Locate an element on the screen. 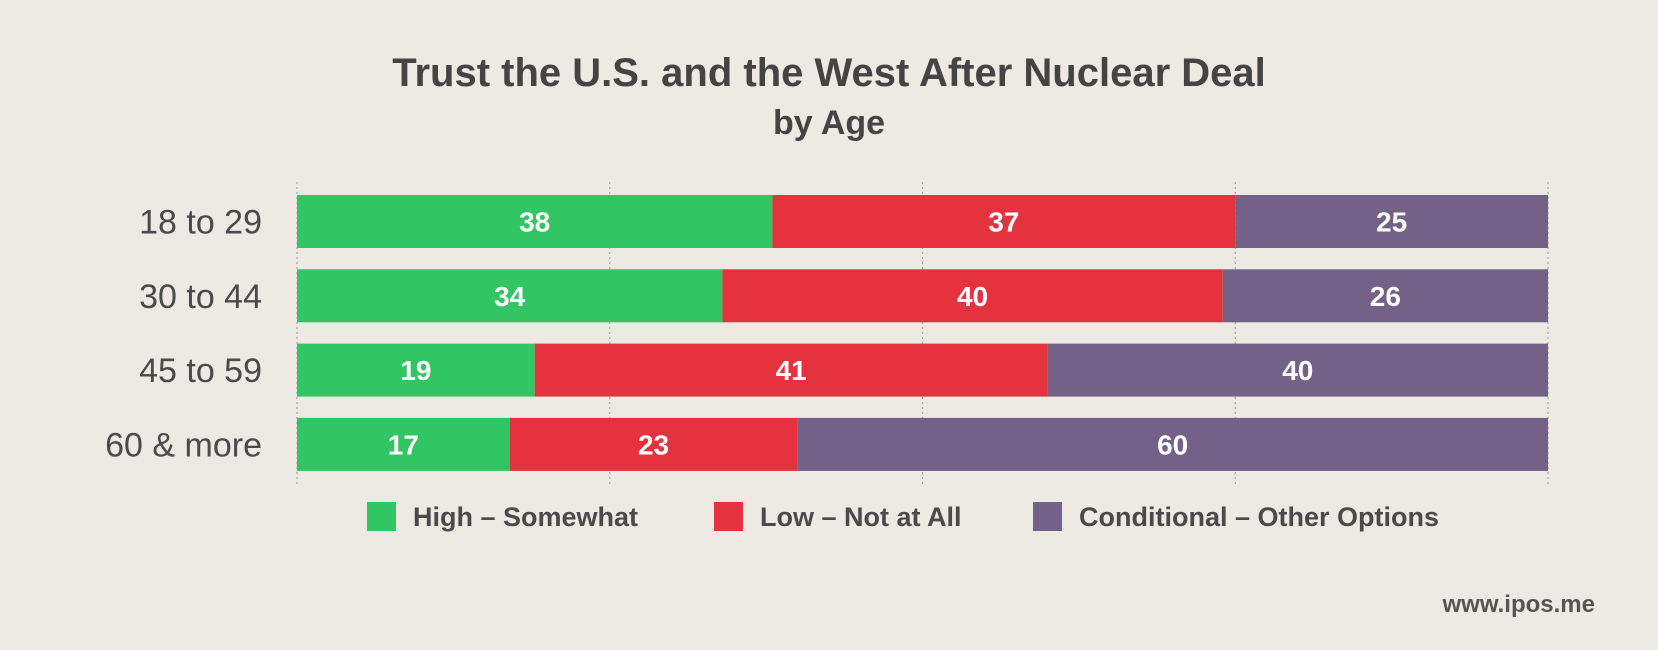 The width and height of the screenshot is (1658, 650). data-label: 60 is located at coordinates (1172, 444).